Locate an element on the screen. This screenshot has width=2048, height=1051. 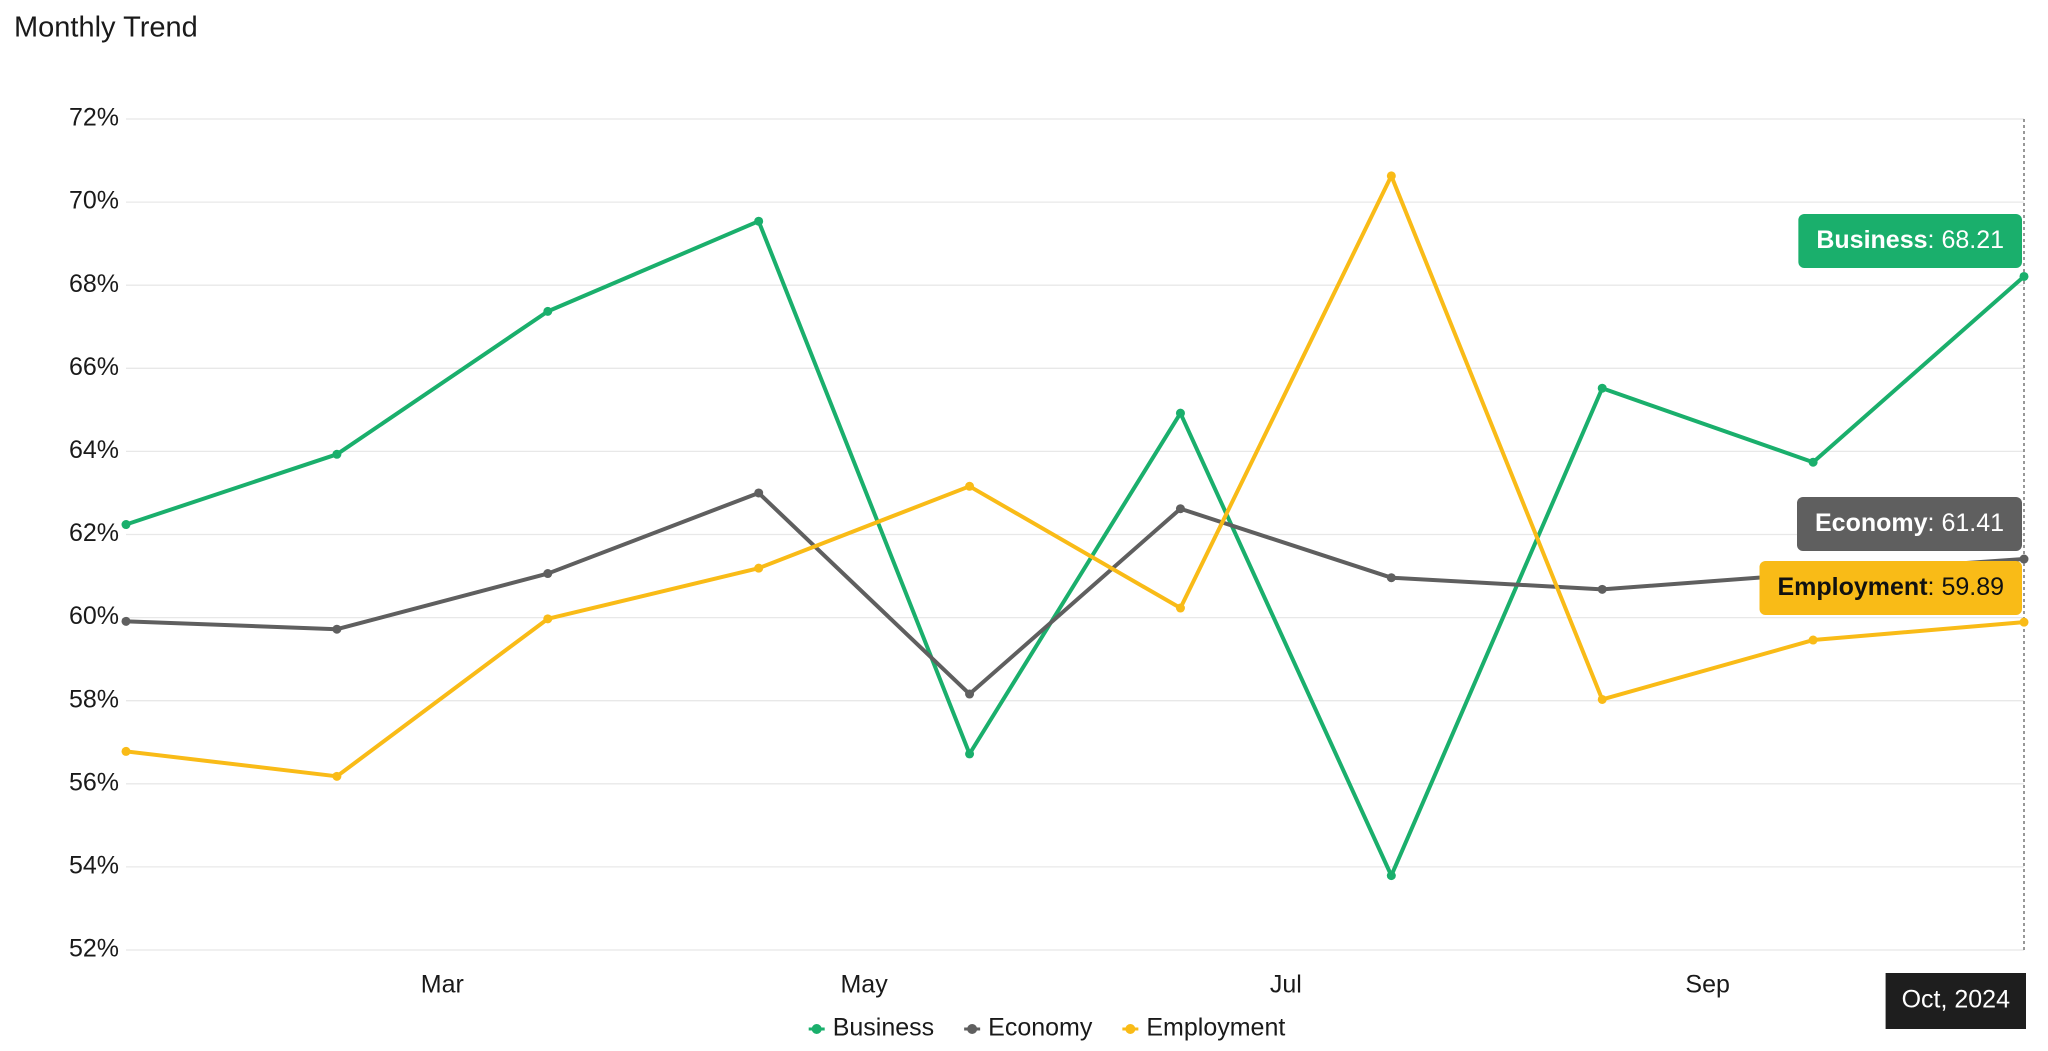
tooltip: Employment: 59.89 is located at coordinates (1890, 588).